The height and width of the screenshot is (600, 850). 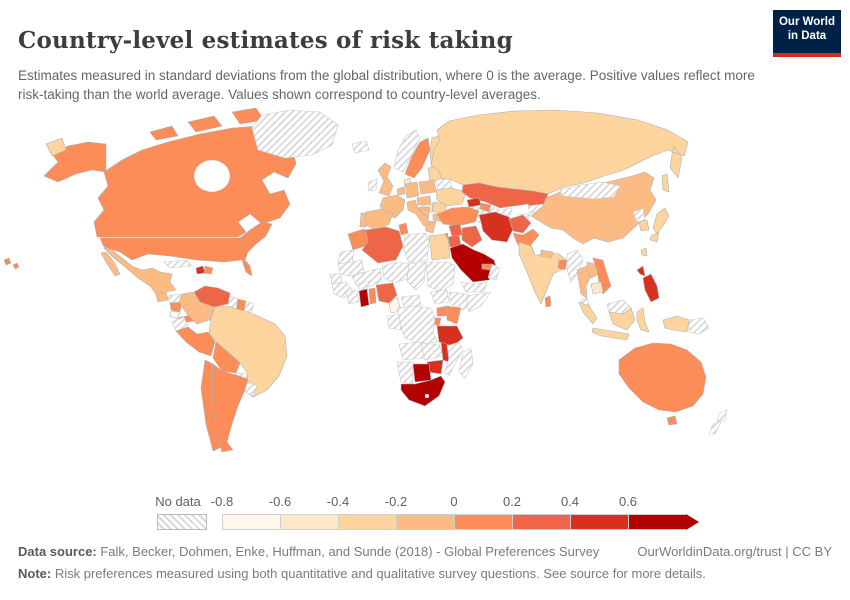 What do you see at coordinates (439, 247) in the screenshot?
I see `country-egypt` at bounding box center [439, 247].